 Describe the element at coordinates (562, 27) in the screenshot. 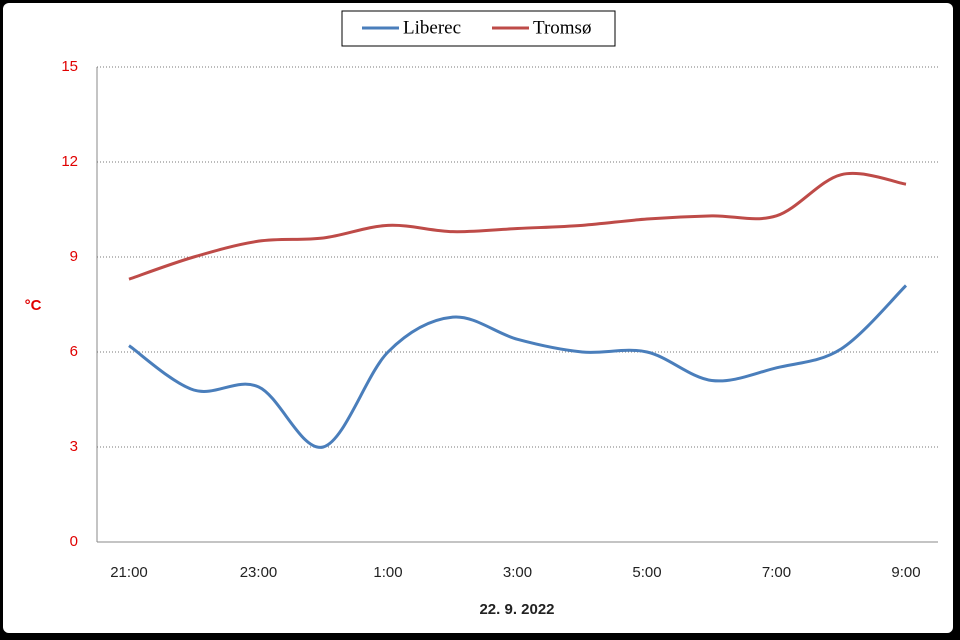

I see `legend-label: Tromsø` at that location.